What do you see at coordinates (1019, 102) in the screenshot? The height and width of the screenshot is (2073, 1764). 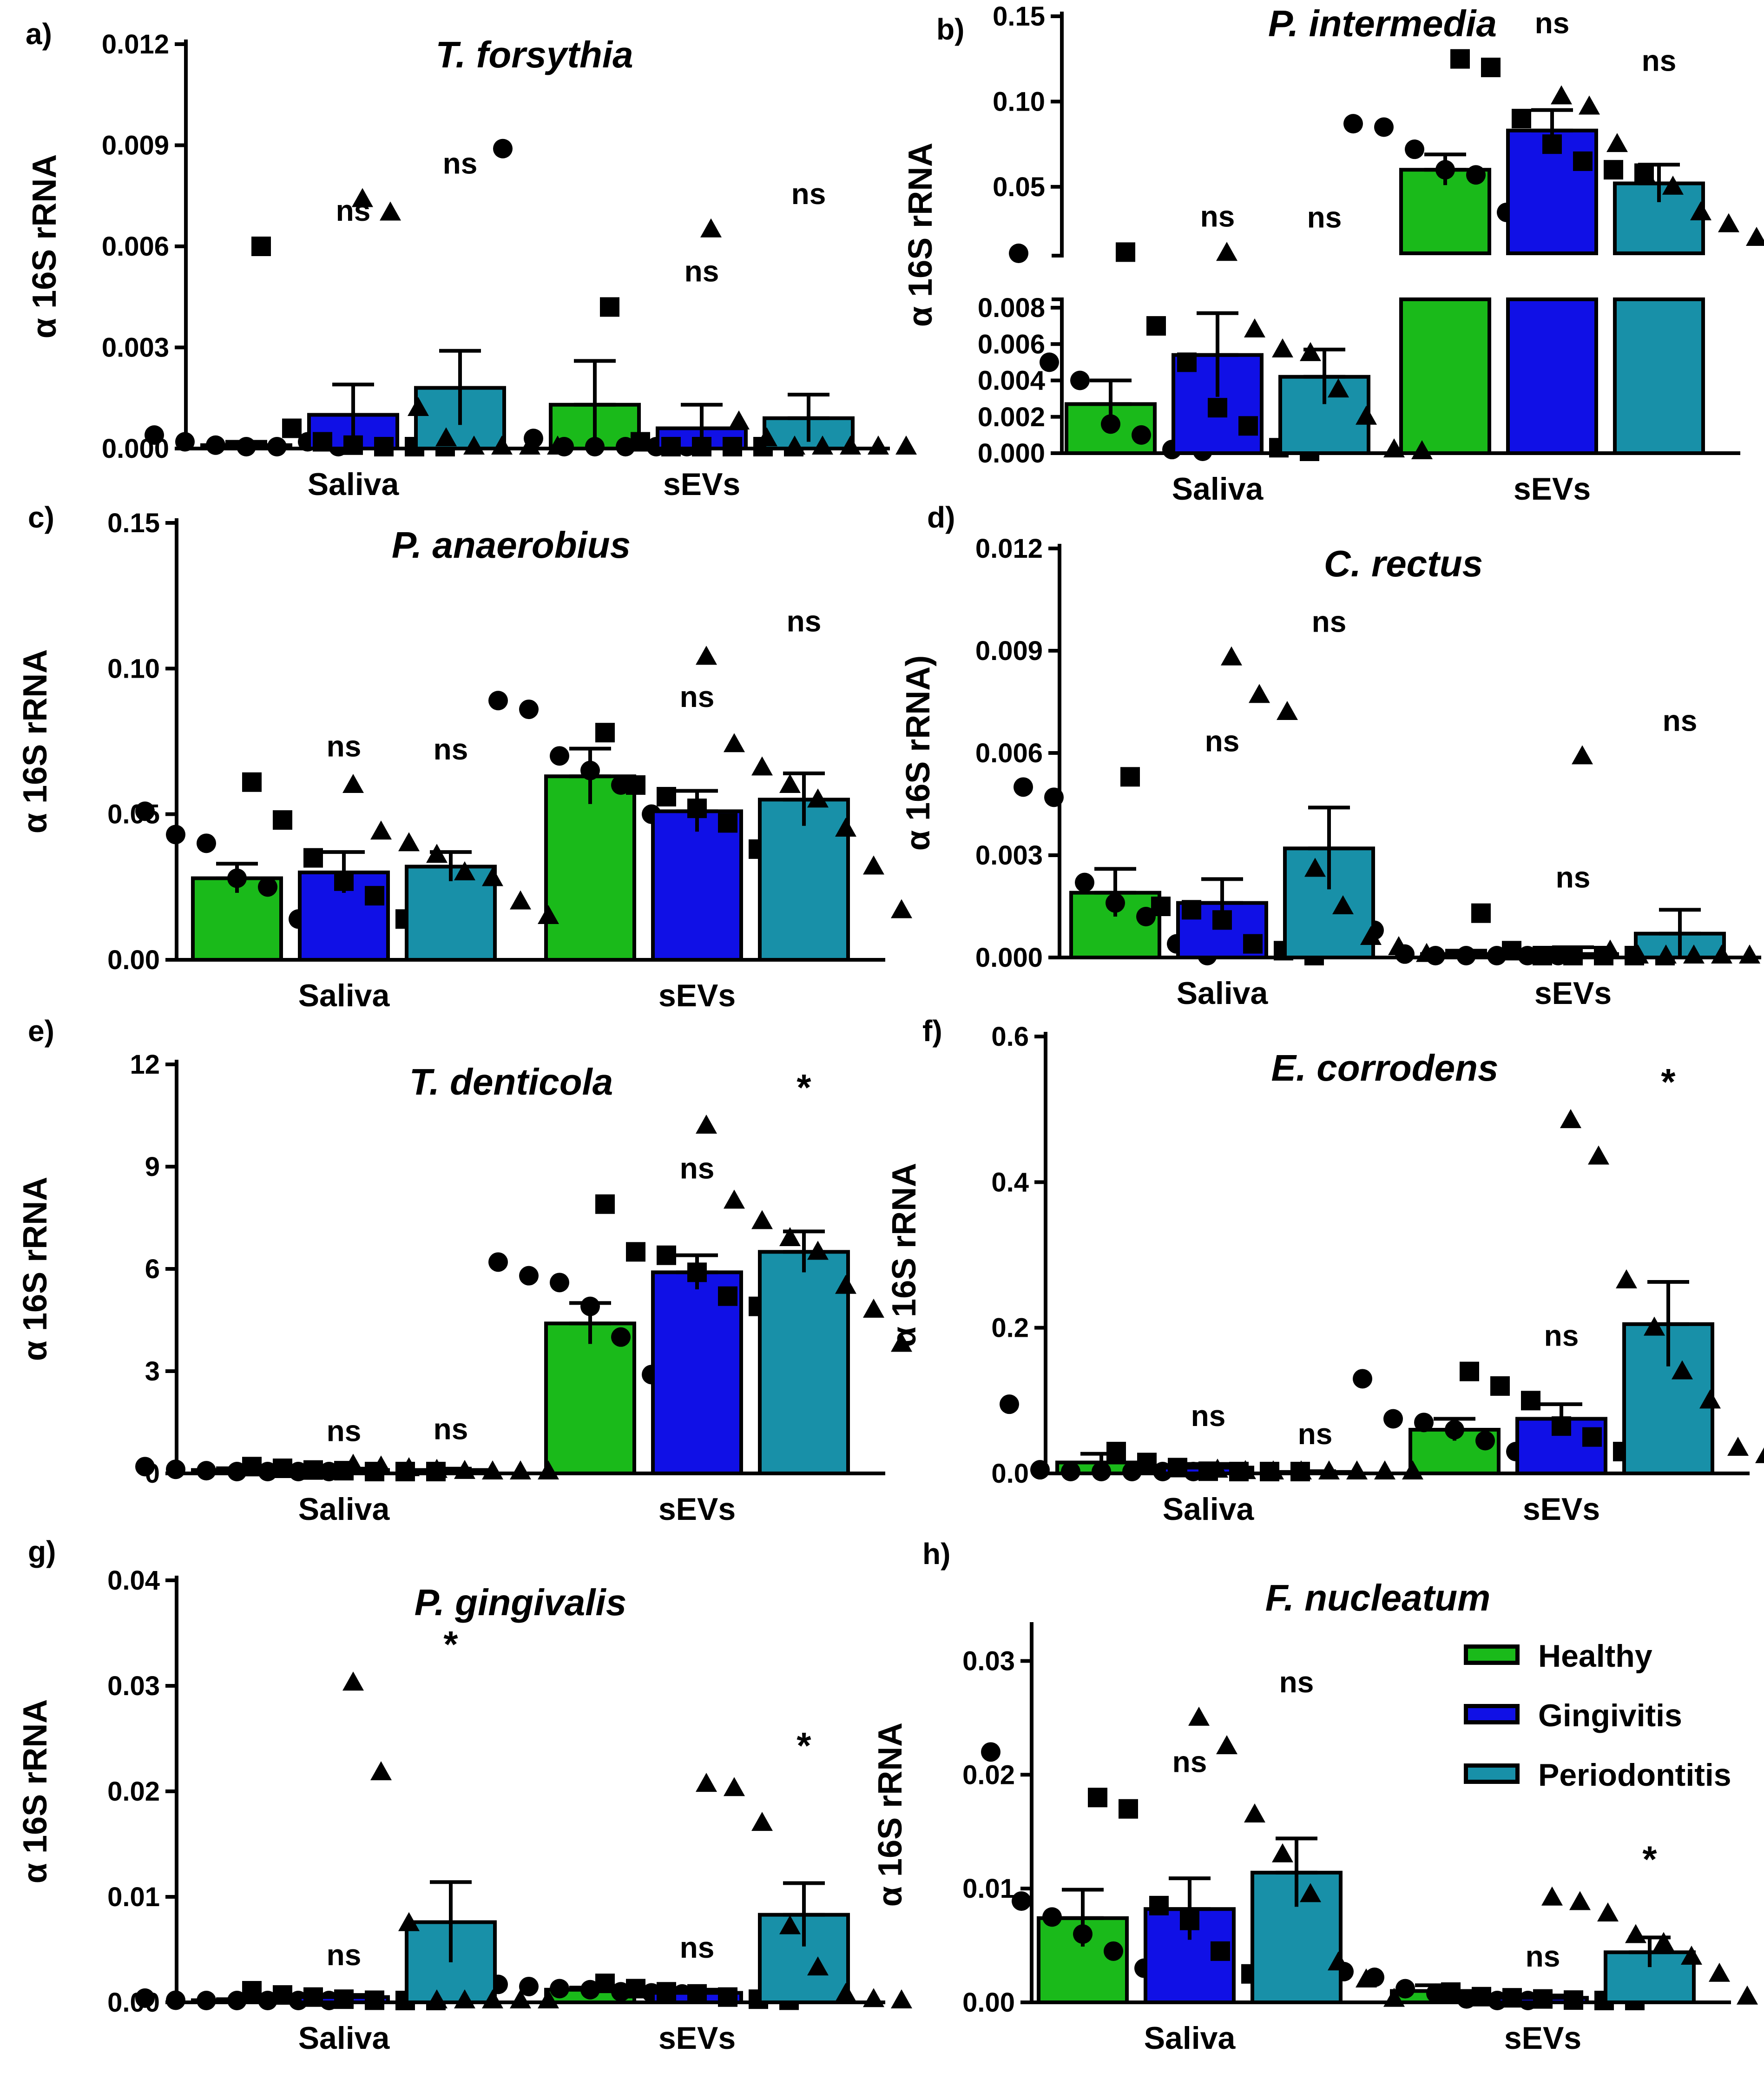 I see `panel-b-ytick-label: 0.10` at bounding box center [1019, 102].